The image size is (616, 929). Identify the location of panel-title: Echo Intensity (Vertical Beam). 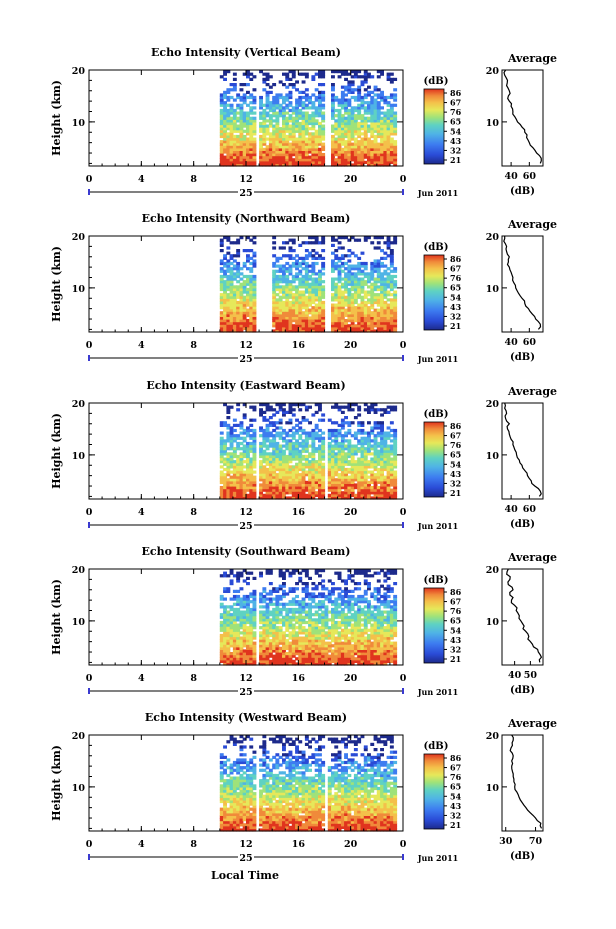
(246, 52).